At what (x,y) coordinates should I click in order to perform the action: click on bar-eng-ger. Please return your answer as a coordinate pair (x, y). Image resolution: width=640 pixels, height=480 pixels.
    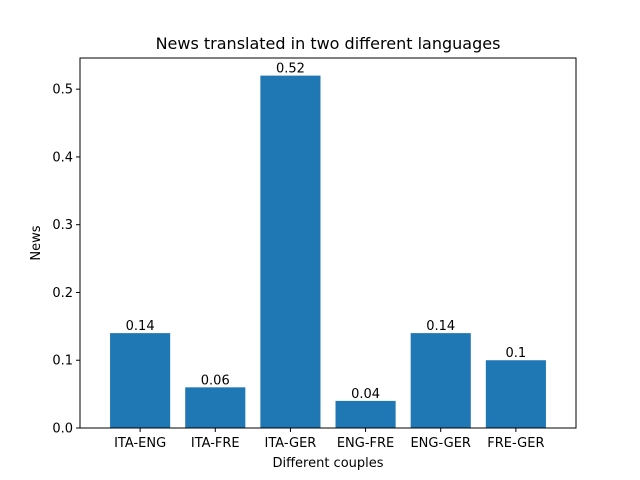
    Looking at the image, I should click on (440, 380).